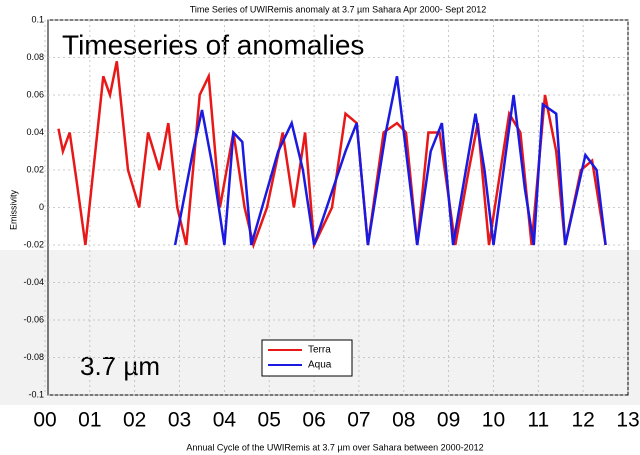 This screenshot has width=640, height=455. I want to click on legend-box, so click(307, 358).